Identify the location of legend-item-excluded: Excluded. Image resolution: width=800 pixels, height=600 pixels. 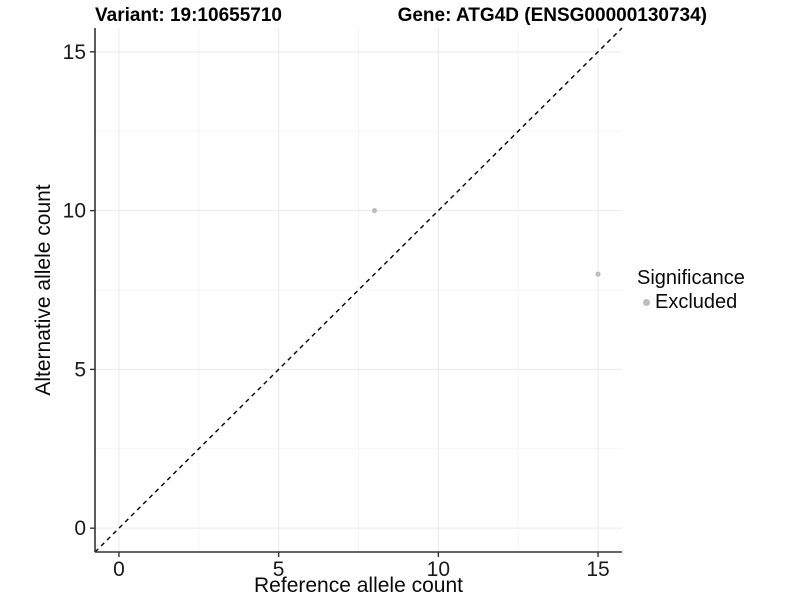
(691, 302).